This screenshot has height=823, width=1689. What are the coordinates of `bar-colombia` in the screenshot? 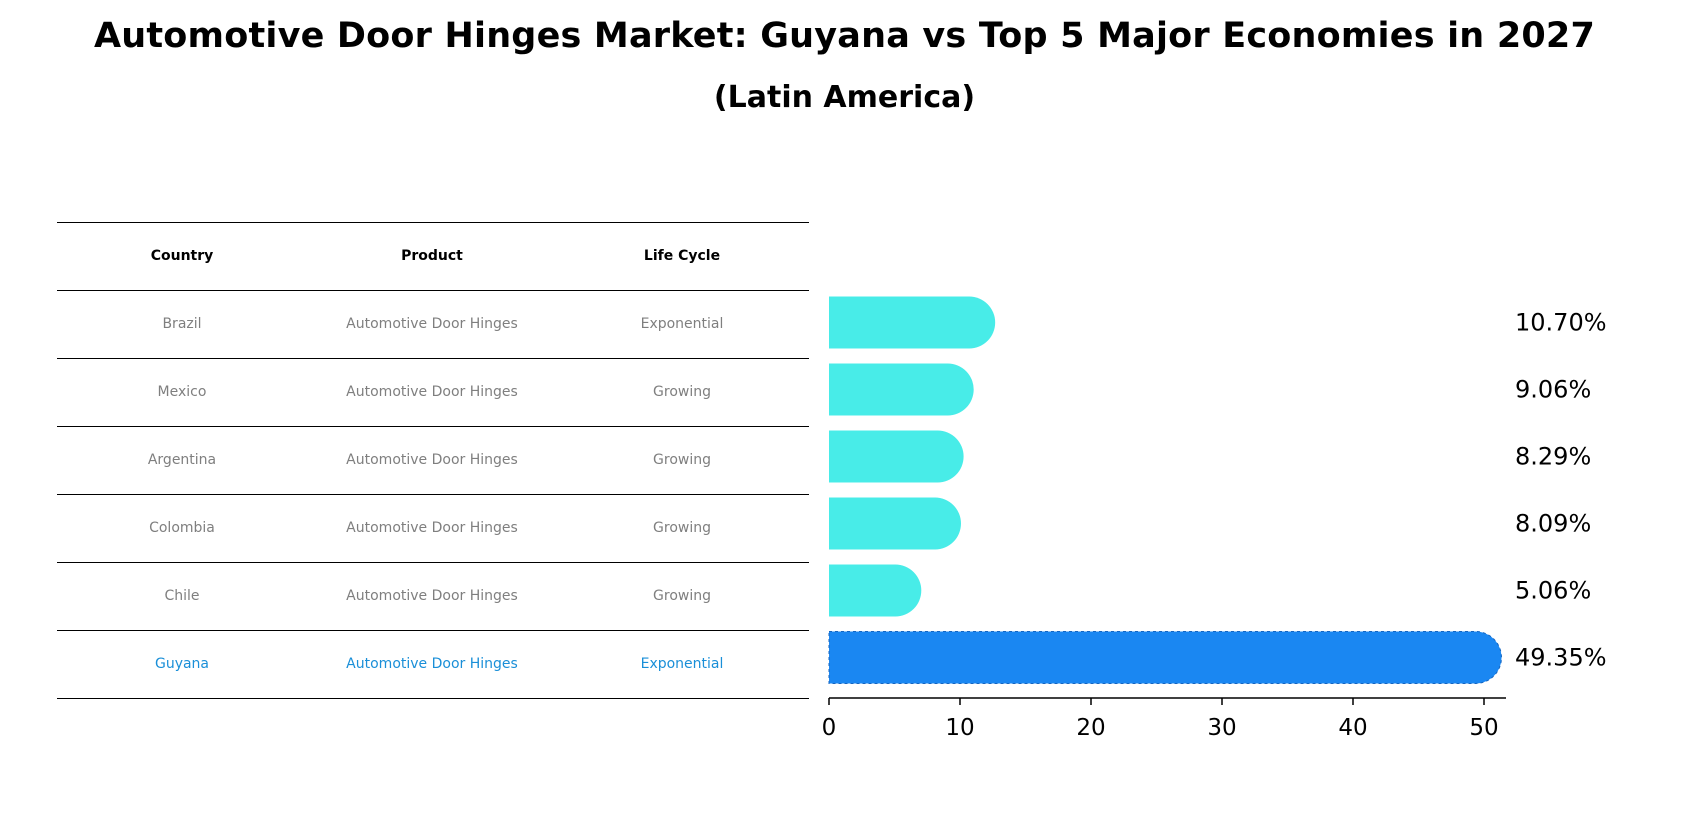 It's located at (895, 523).